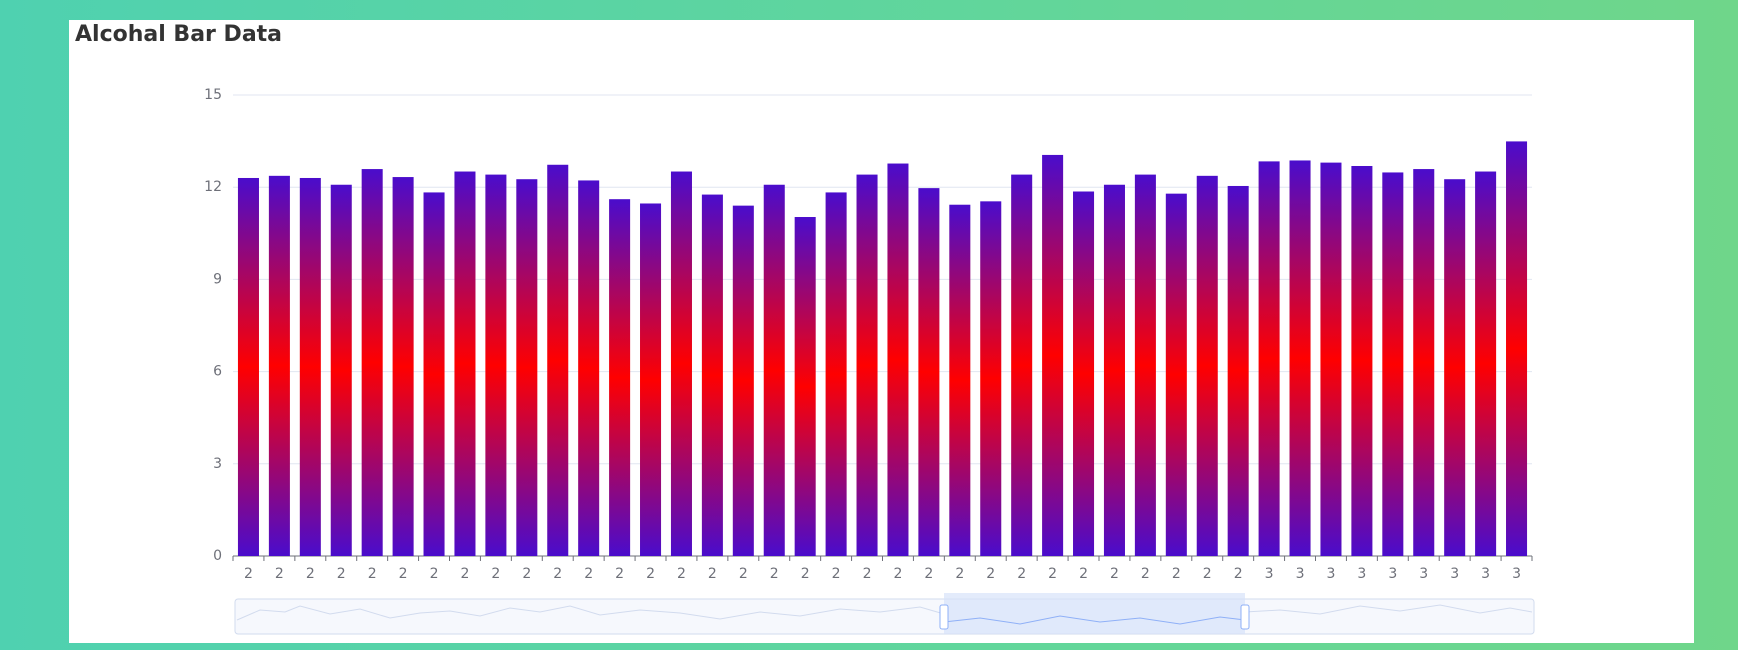 Image resolution: width=1738 pixels, height=650 pixels. I want to click on zoom-track, so click(884, 616).